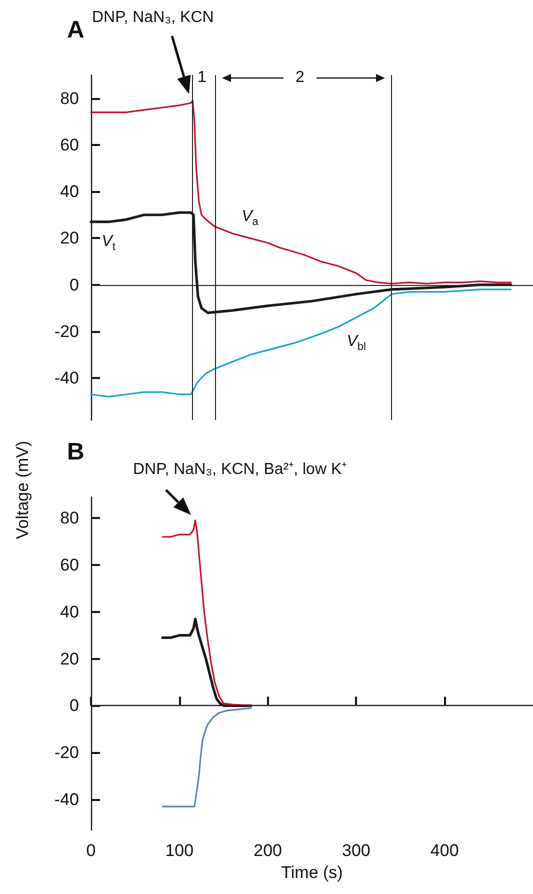 The width and height of the screenshot is (533, 894). I want to click on text: DNP, NaN₃, KCN, so click(153, 17).